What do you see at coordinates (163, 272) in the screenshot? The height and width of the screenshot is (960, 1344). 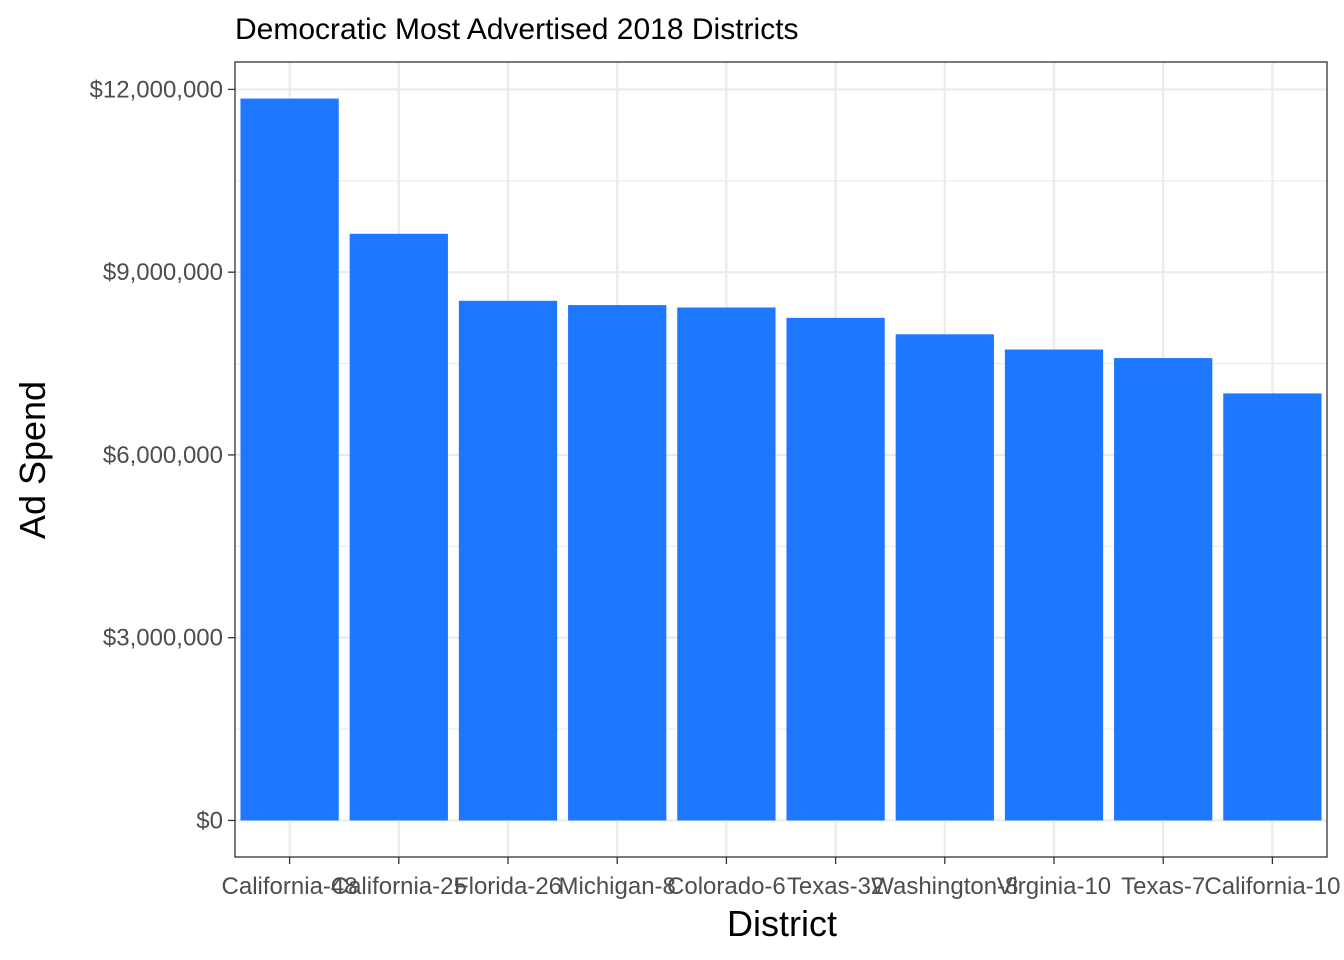 I see `y-tick-label: $9,000,000` at bounding box center [163, 272].